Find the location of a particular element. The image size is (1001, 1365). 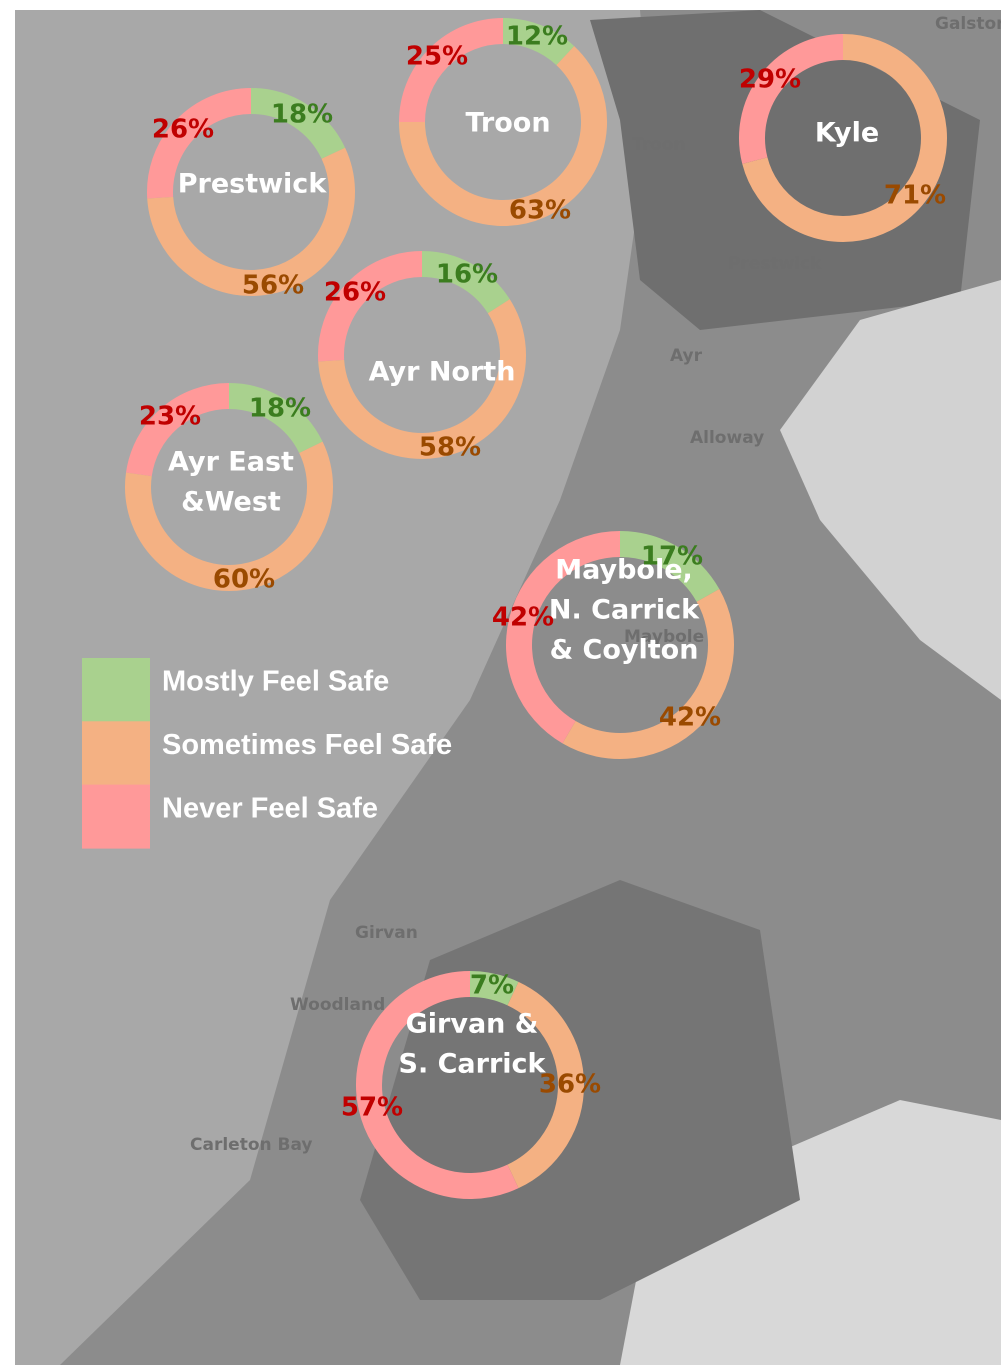

donut-title: Maybole, is located at coordinates (624, 570).